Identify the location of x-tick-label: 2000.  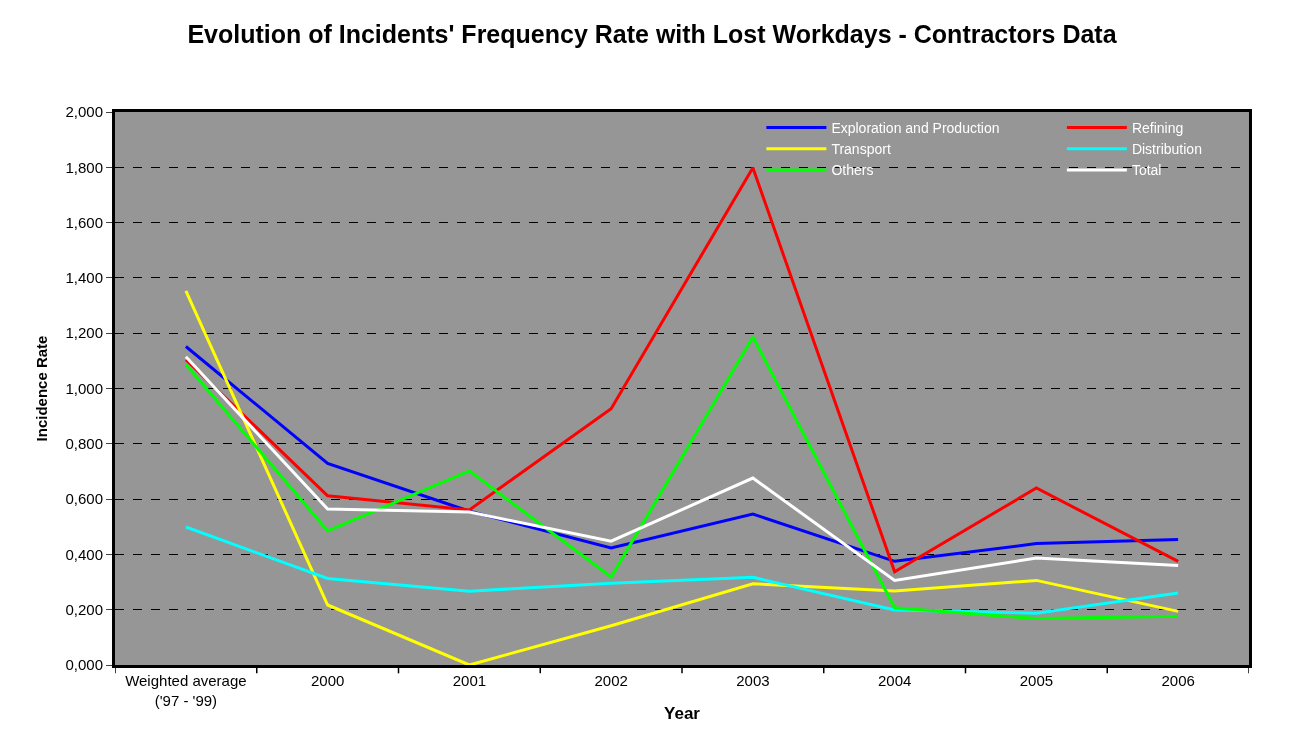
(327, 680).